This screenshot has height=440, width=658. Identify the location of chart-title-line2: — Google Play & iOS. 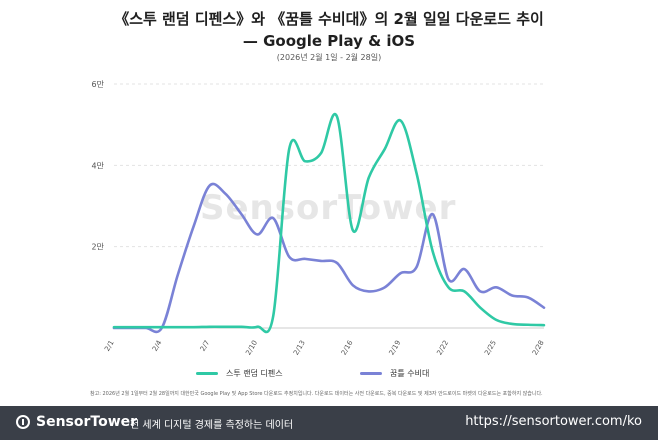
(329, 41).